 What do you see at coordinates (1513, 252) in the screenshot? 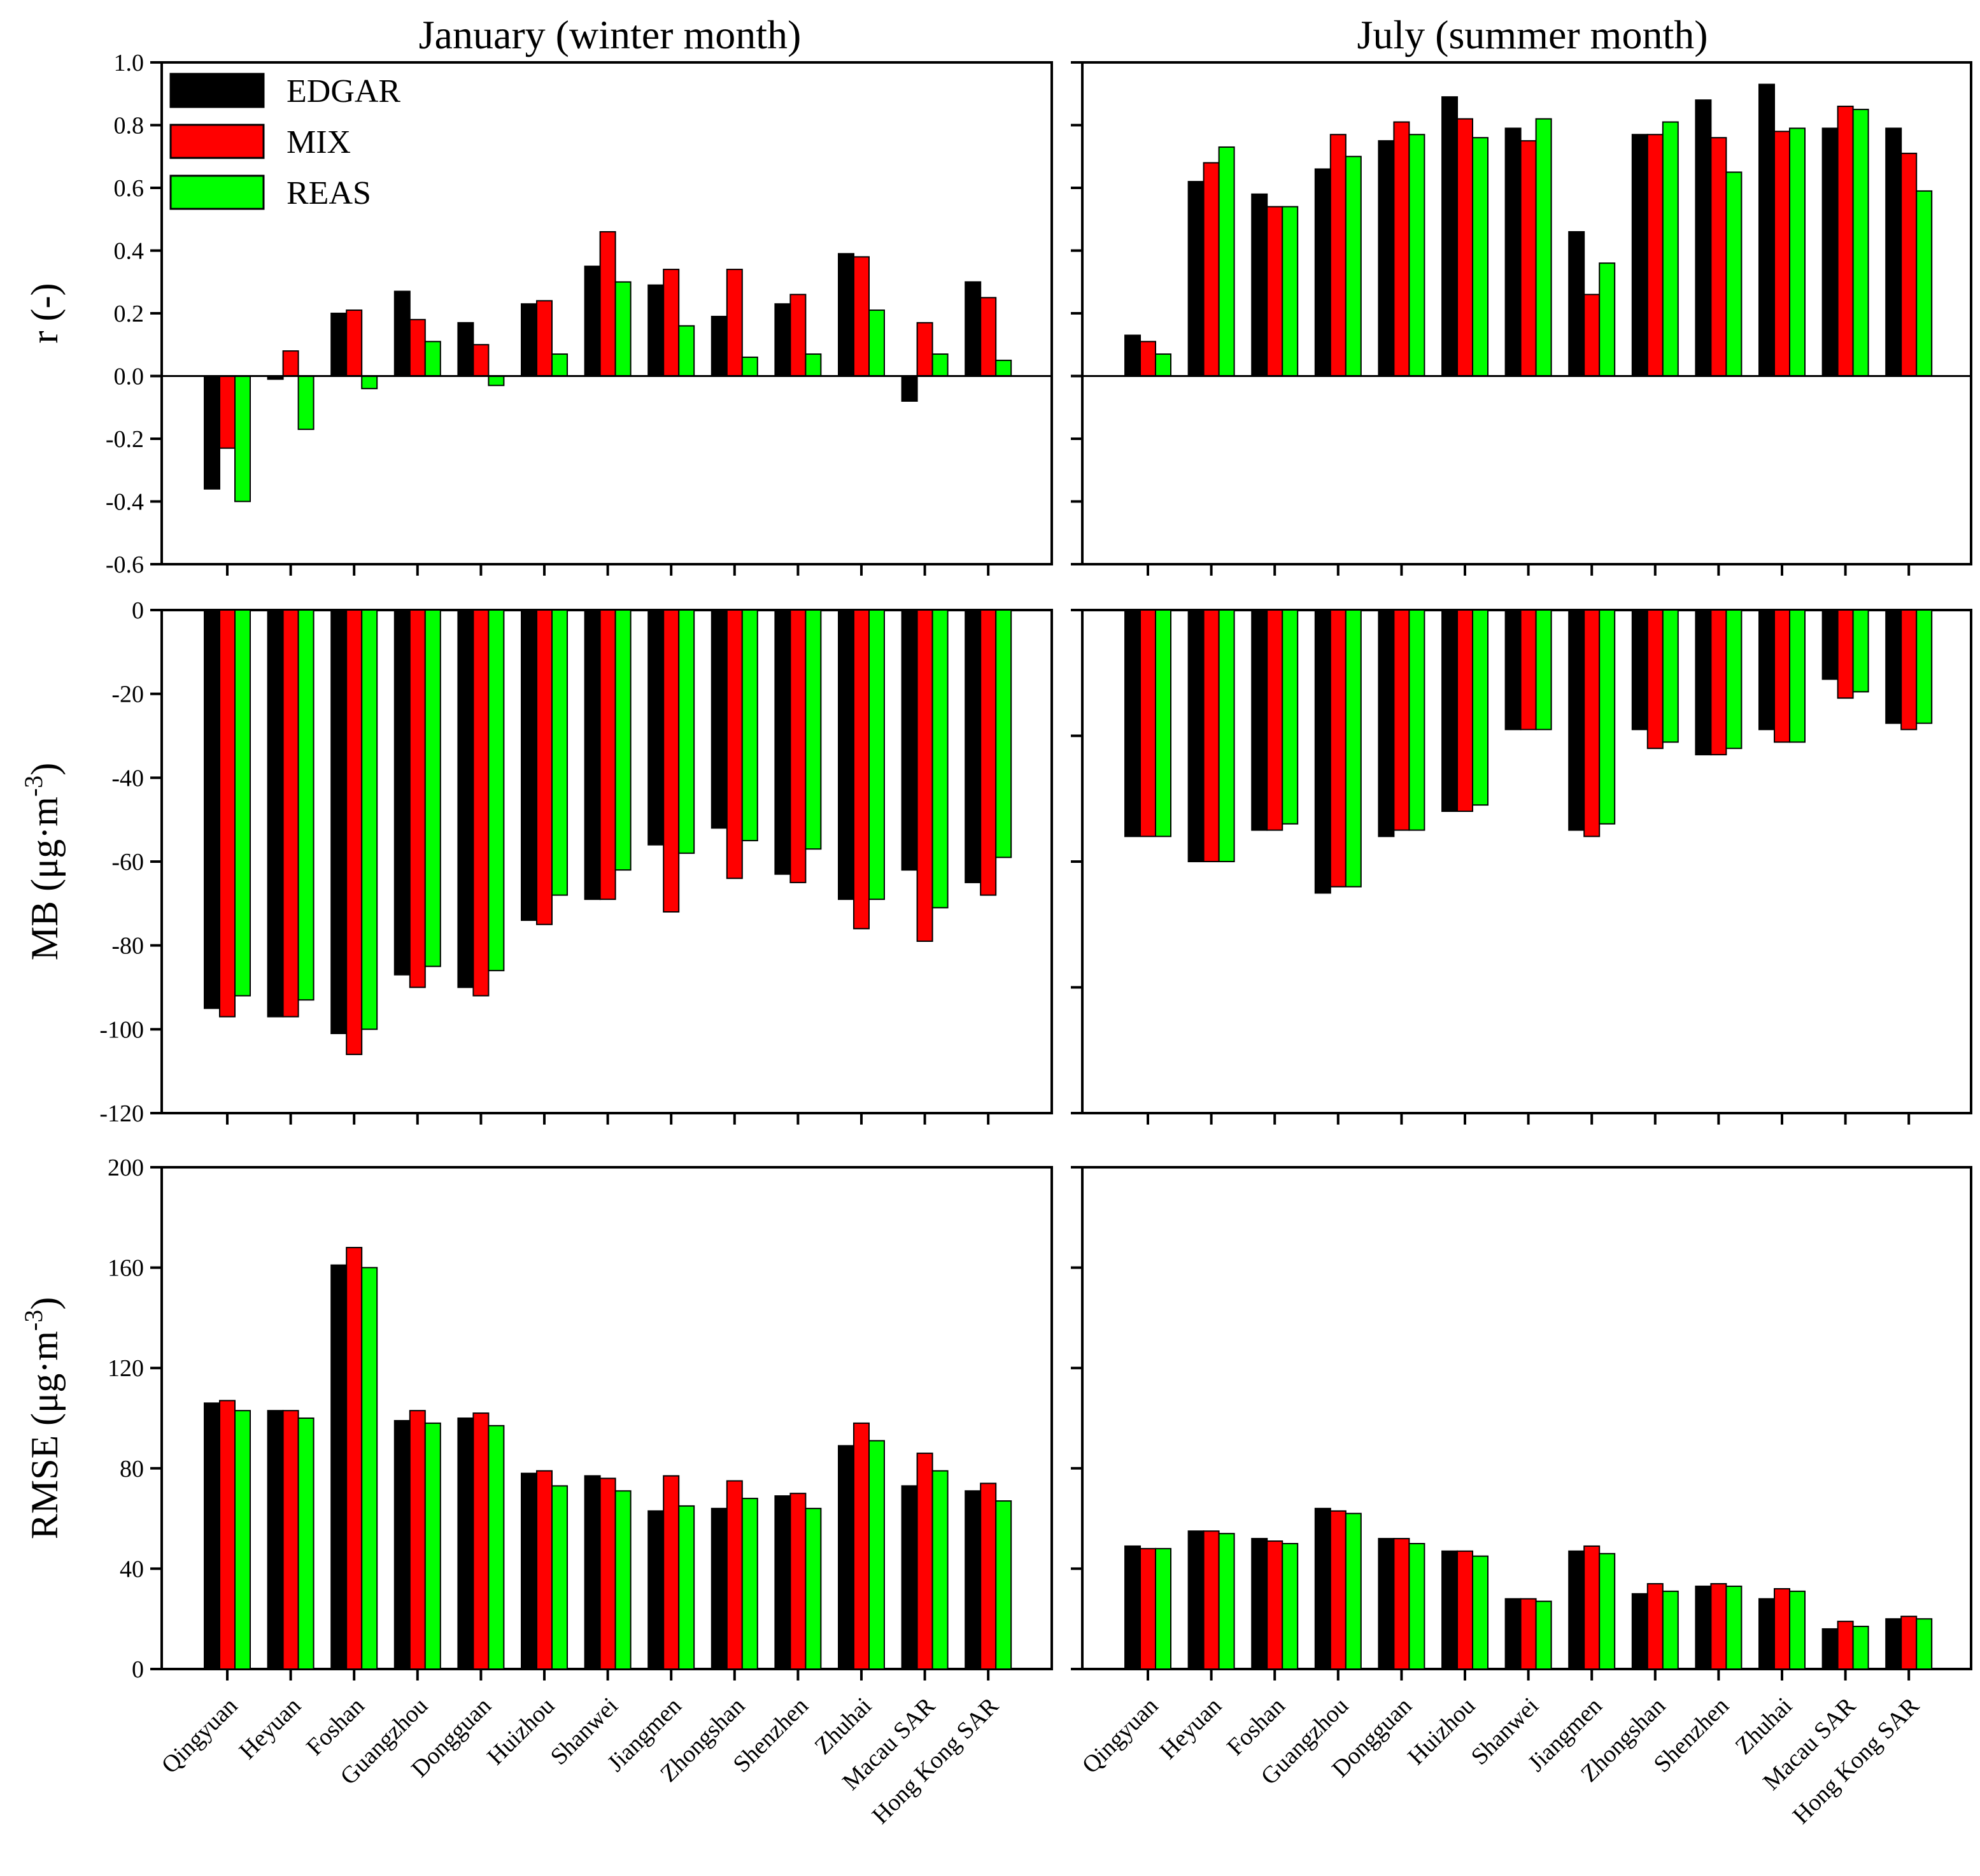
I see `bar-edgar-shanwei` at bounding box center [1513, 252].